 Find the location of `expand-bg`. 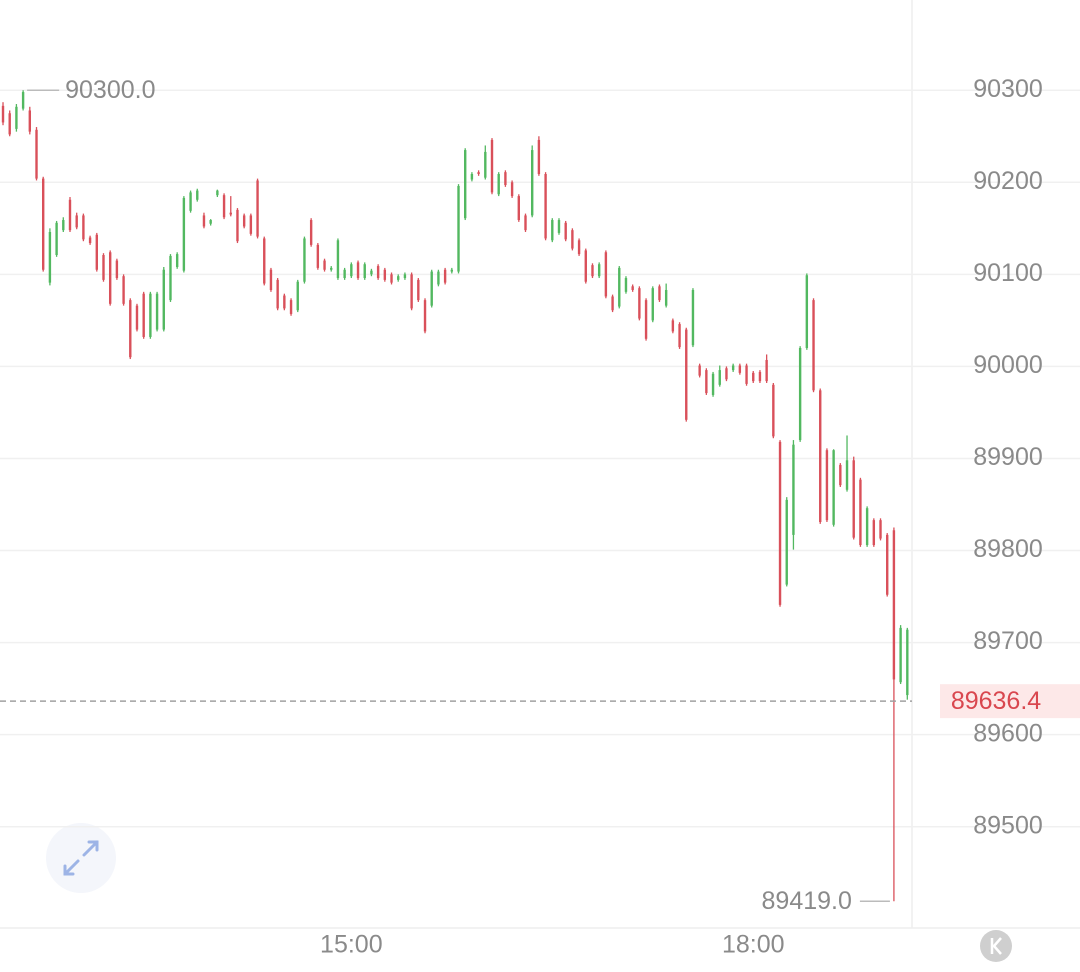

expand-bg is located at coordinates (81, 858).